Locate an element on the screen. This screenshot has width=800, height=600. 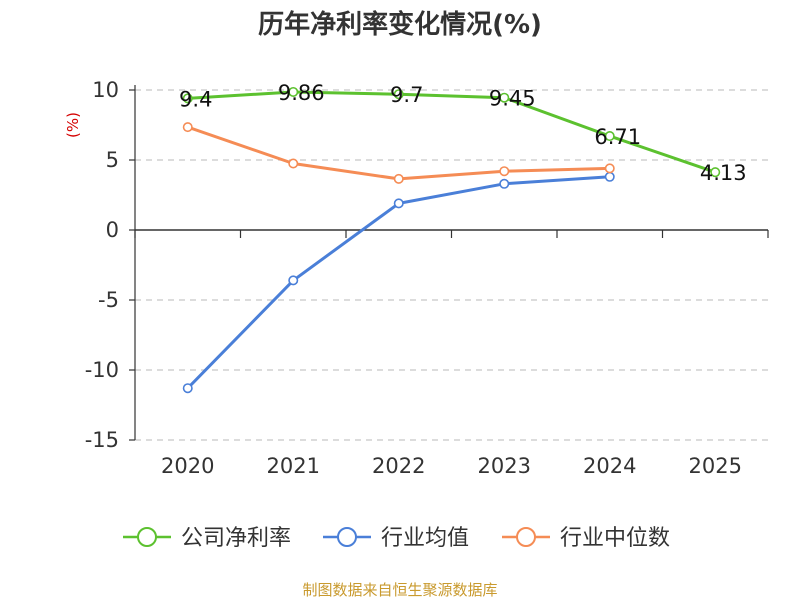
data-label: 9.4 is located at coordinates (195, 99).